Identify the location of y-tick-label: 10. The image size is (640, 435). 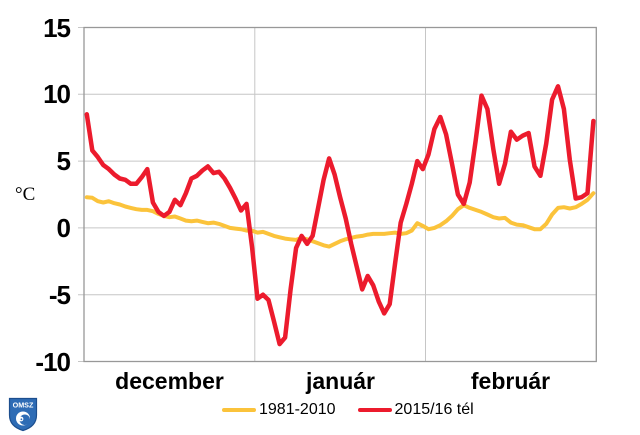
(57, 94).